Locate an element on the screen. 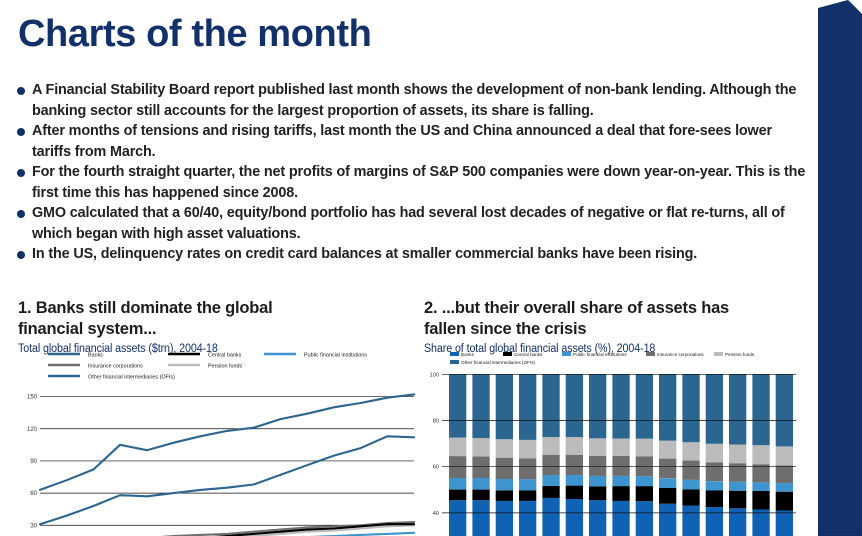 Image resolution: width=862 pixels, height=536 pixels. chart-2-y-axis-labels: 100 80 60 40 is located at coordinates (434, 444).